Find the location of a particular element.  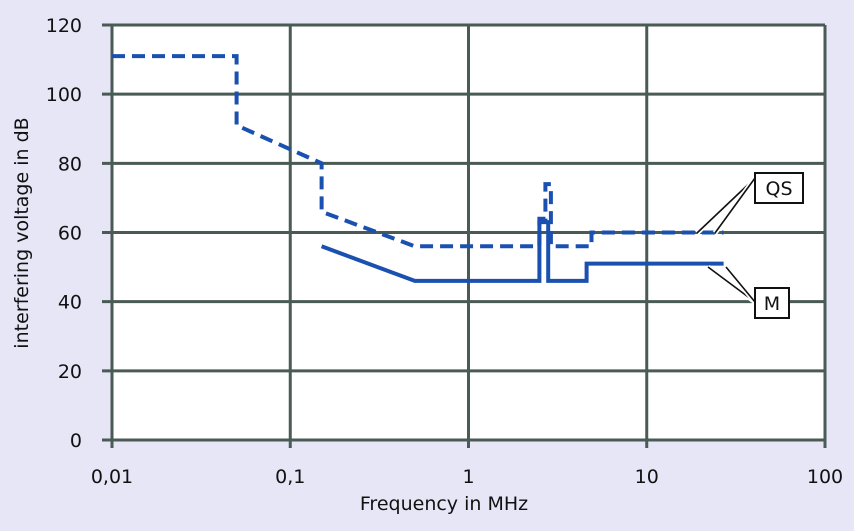

x-tick-label: 0,1 is located at coordinates (290, 477).